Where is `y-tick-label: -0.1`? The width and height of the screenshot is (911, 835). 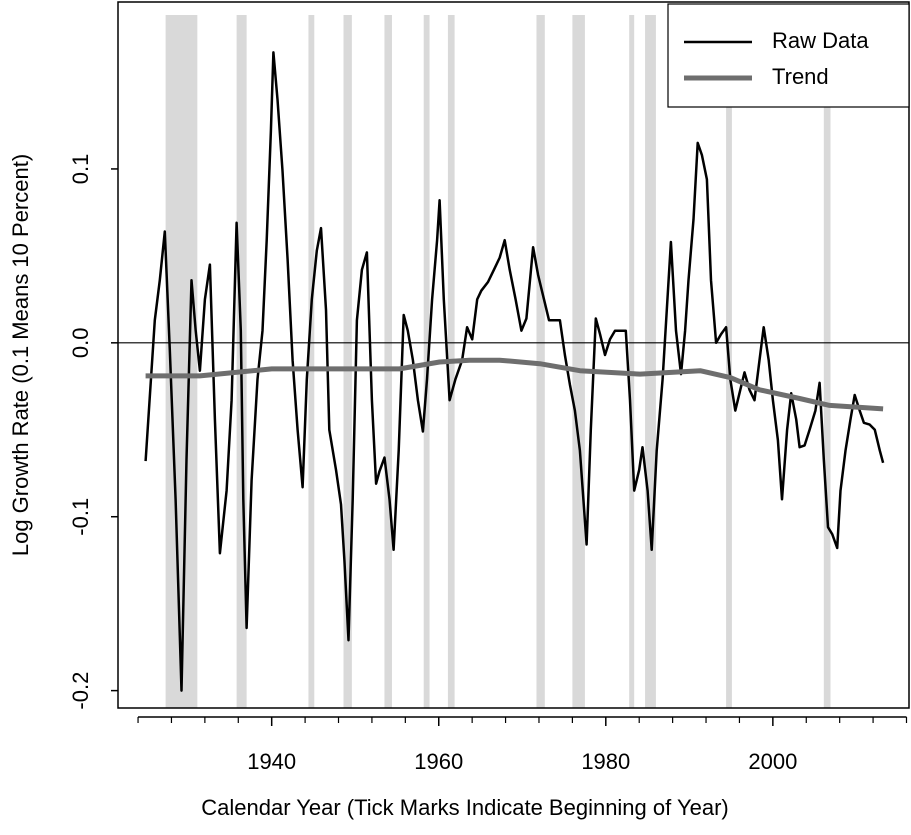
y-tick-label: -0.1 is located at coordinates (80, 517).